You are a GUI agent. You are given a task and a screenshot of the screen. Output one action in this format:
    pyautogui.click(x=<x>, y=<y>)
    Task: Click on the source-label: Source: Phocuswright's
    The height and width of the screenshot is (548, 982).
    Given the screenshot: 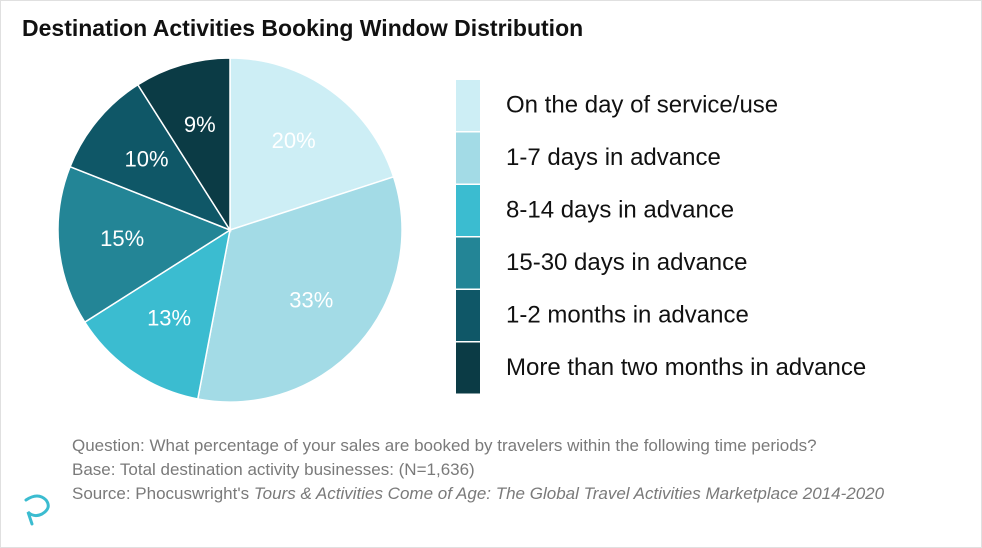 What is the action you would take?
    pyautogui.click(x=161, y=493)
    